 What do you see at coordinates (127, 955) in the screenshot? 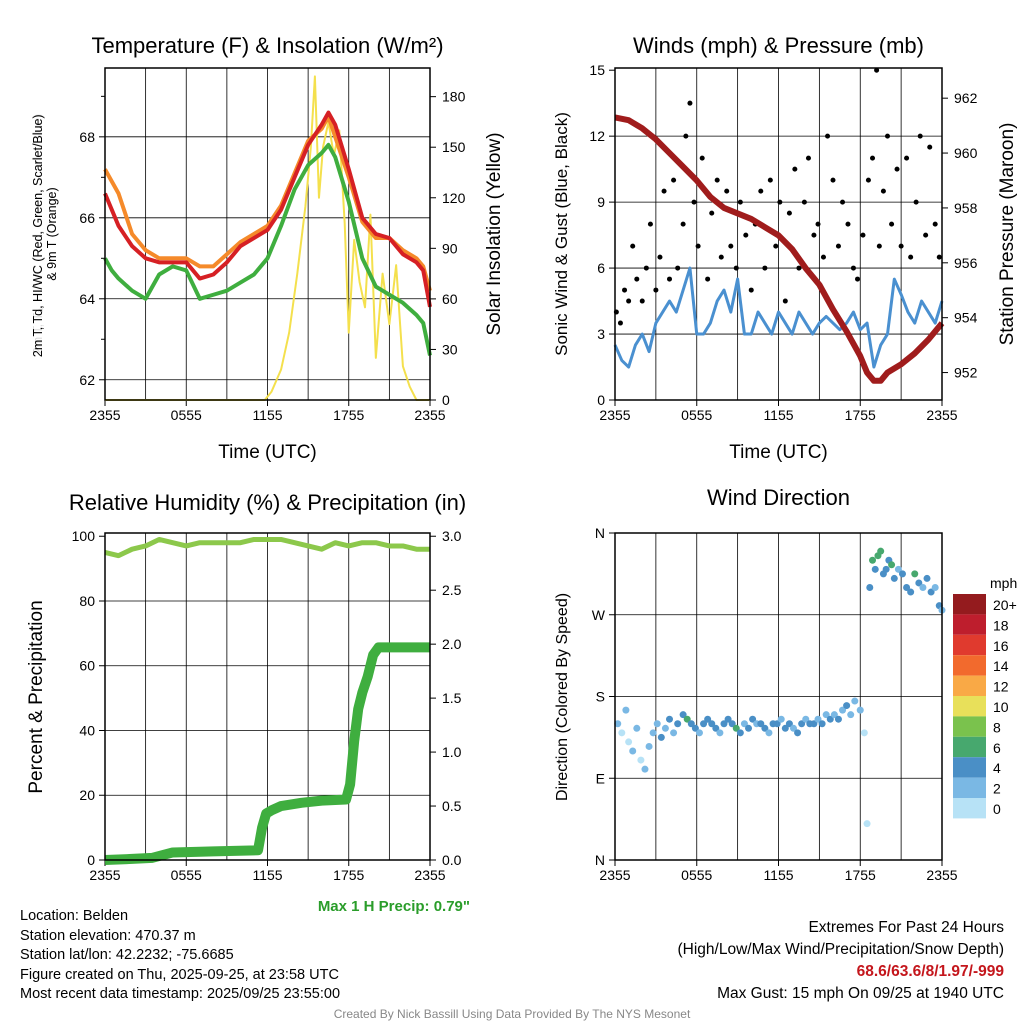
I see `latlon: Station lat/lon: 42.2232; -75.6685` at bounding box center [127, 955].